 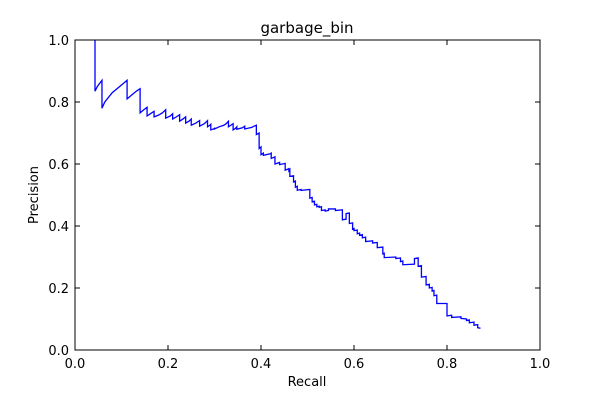 What do you see at coordinates (168, 364) in the screenshot?
I see `x-tick-label: 0.2` at bounding box center [168, 364].